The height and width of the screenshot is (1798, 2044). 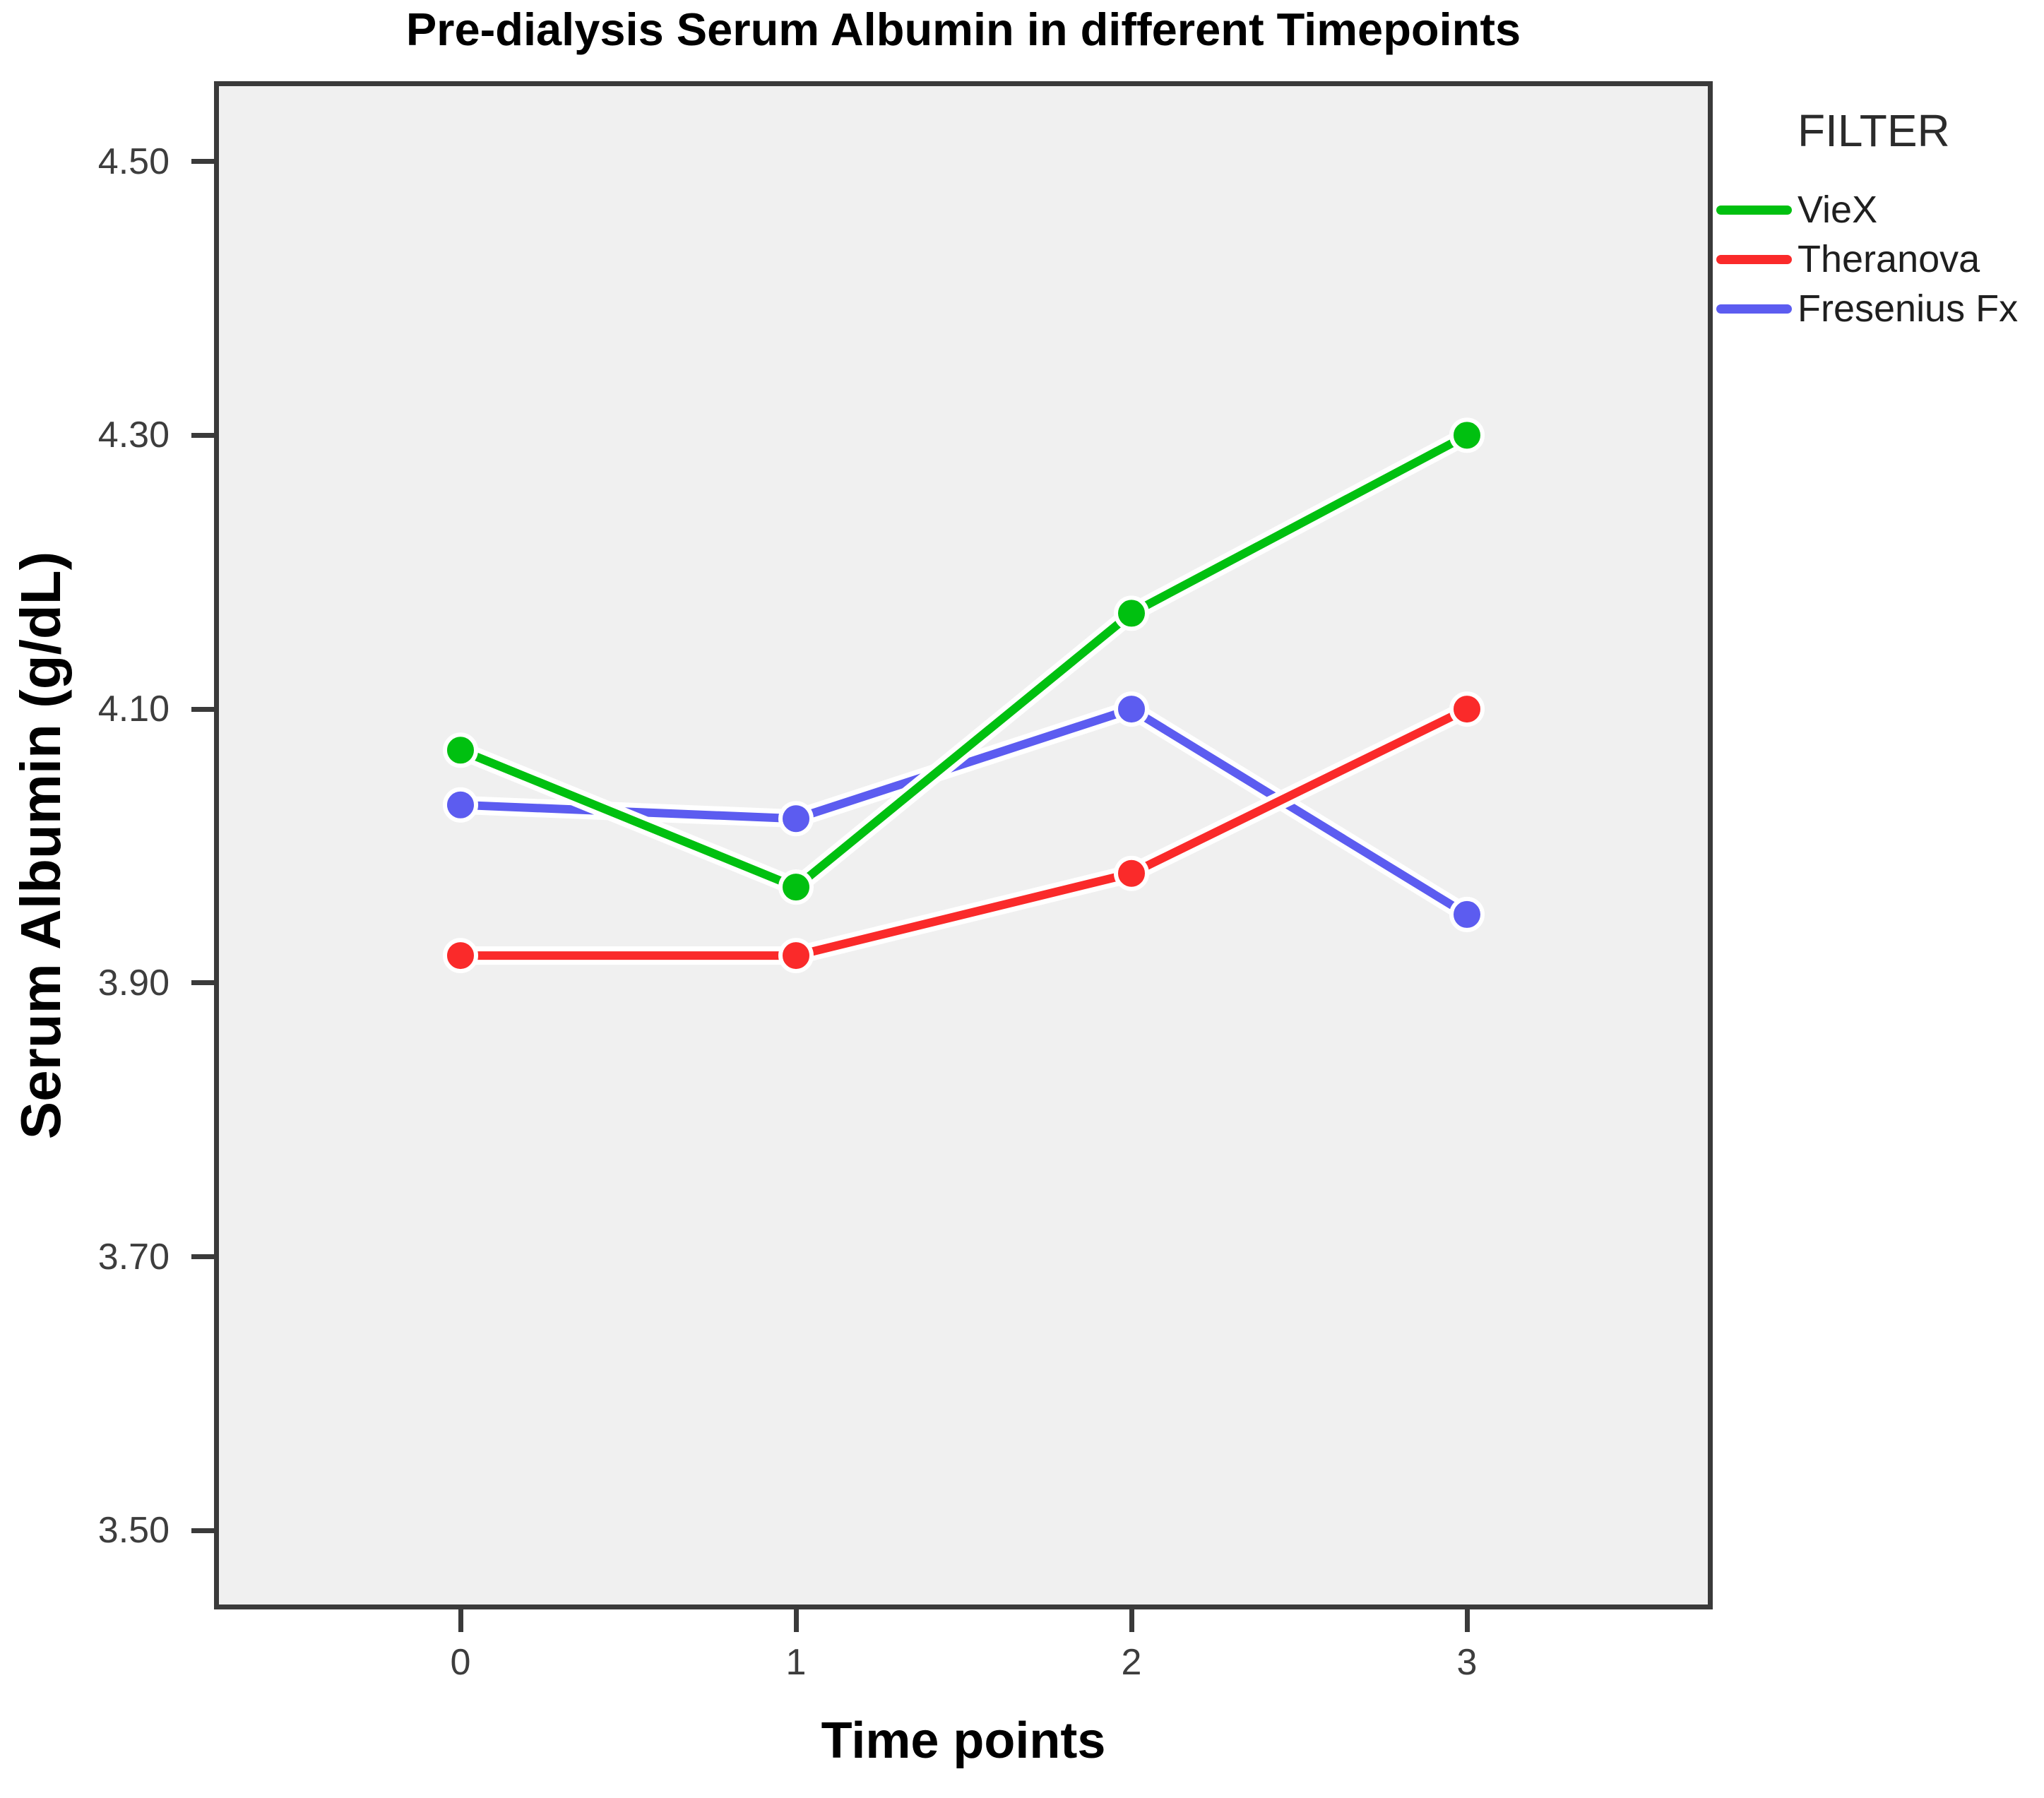 What do you see at coordinates (133, 161) in the screenshot?
I see `y-tick-label: 4.50` at bounding box center [133, 161].